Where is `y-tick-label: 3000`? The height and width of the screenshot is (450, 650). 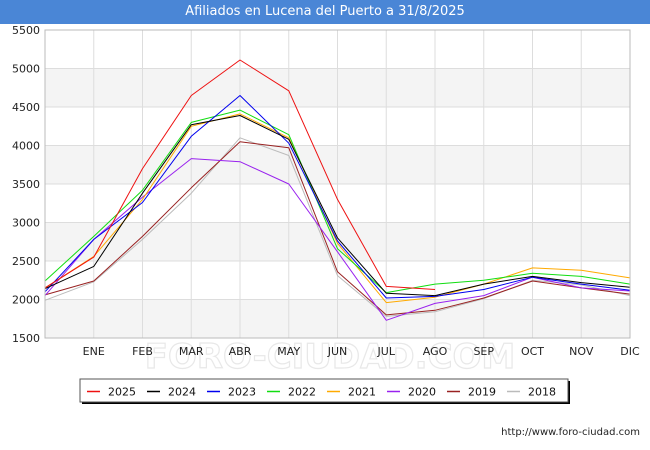
y-tick-label: 3000 is located at coordinates (26, 223).